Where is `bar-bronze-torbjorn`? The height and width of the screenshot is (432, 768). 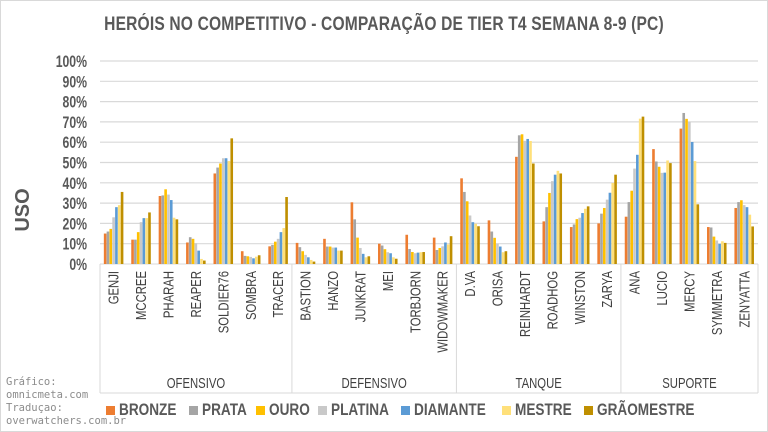
bar-bronze-torbjorn is located at coordinates (407, 249).